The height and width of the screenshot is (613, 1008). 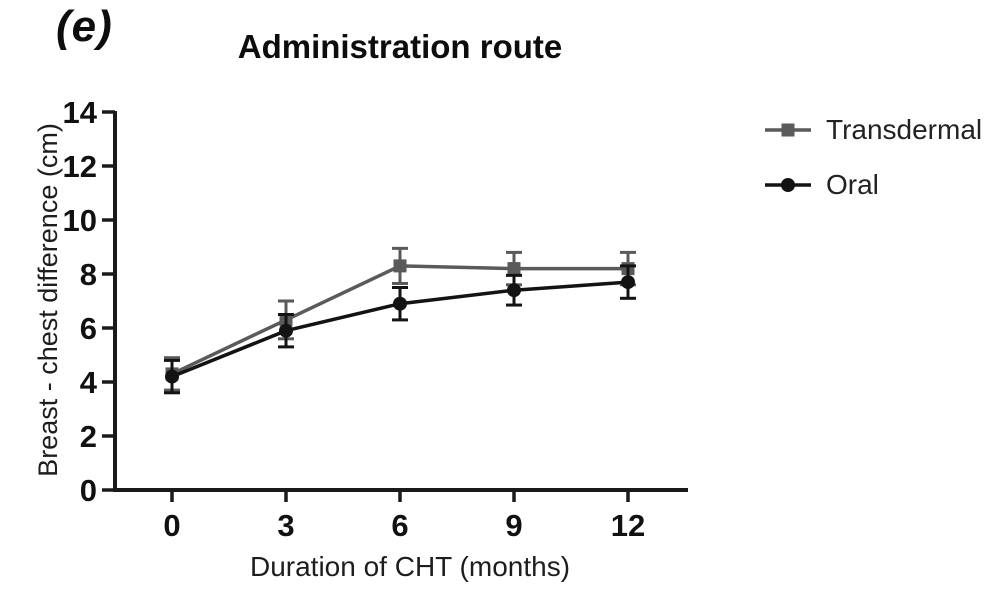 What do you see at coordinates (872, 157) in the screenshot?
I see `legend: Transdermal Oral` at bounding box center [872, 157].